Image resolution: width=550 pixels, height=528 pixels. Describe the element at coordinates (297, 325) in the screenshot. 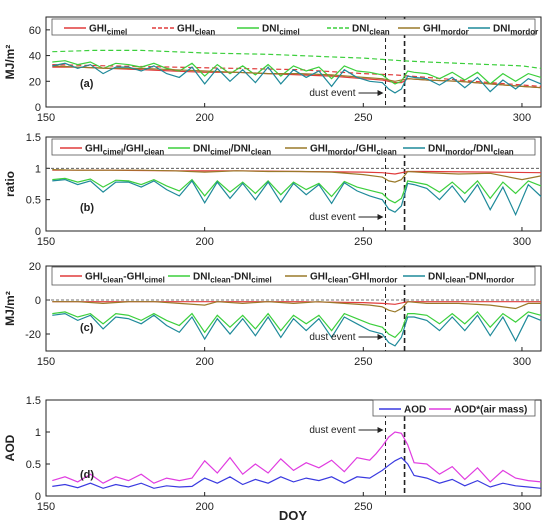

I see `series-line-diff_dni_cimel` at that location.